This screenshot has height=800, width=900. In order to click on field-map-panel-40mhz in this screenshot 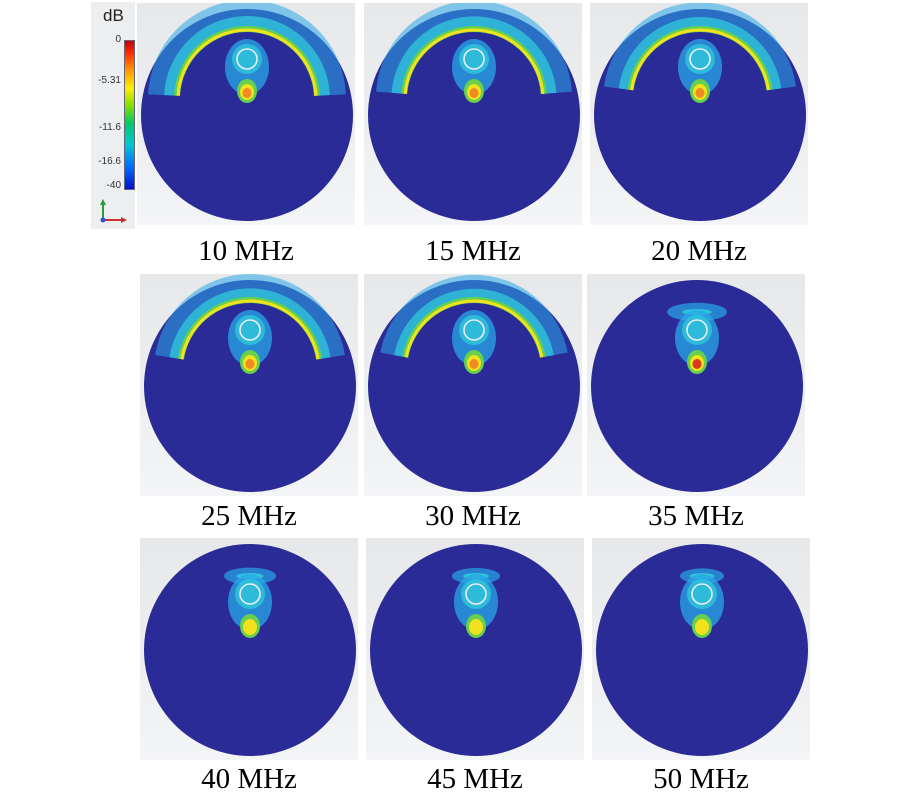, I will do `click(249, 649)`.